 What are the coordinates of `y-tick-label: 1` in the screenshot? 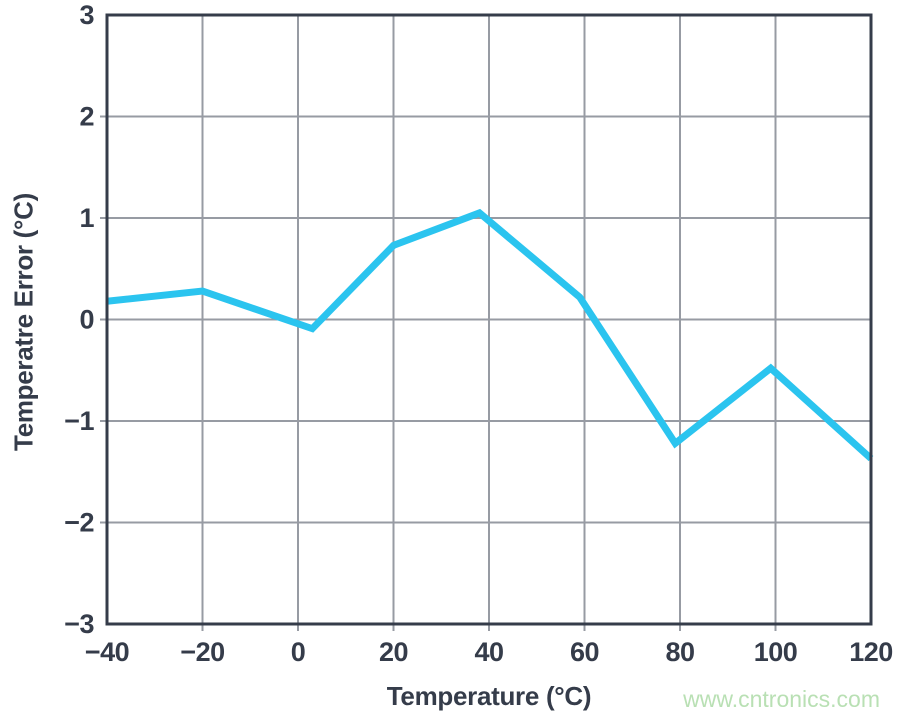 It's located at (86, 218).